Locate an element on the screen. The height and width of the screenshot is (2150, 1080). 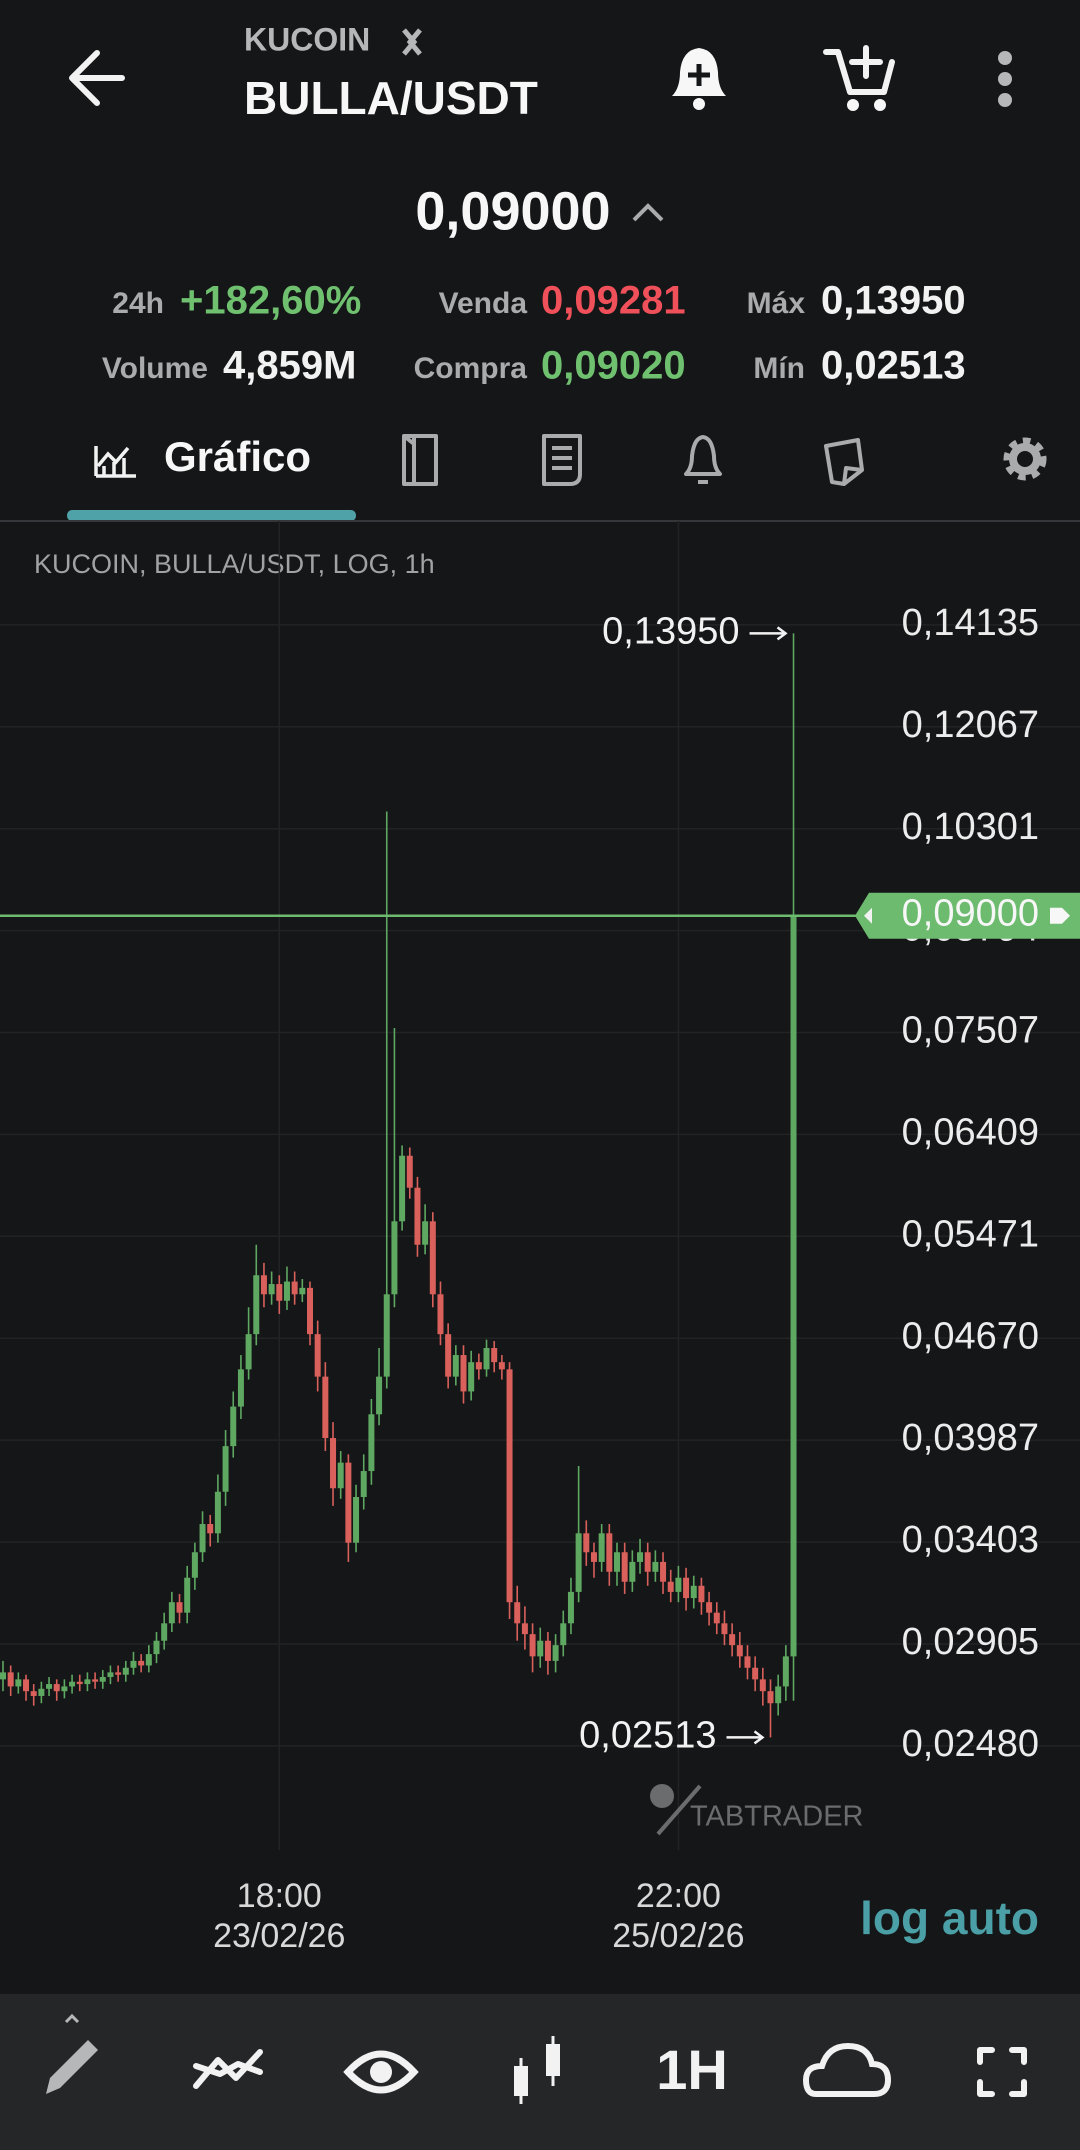
x-tick-label: 18:00 23/02/26 is located at coordinates (279, 1916).